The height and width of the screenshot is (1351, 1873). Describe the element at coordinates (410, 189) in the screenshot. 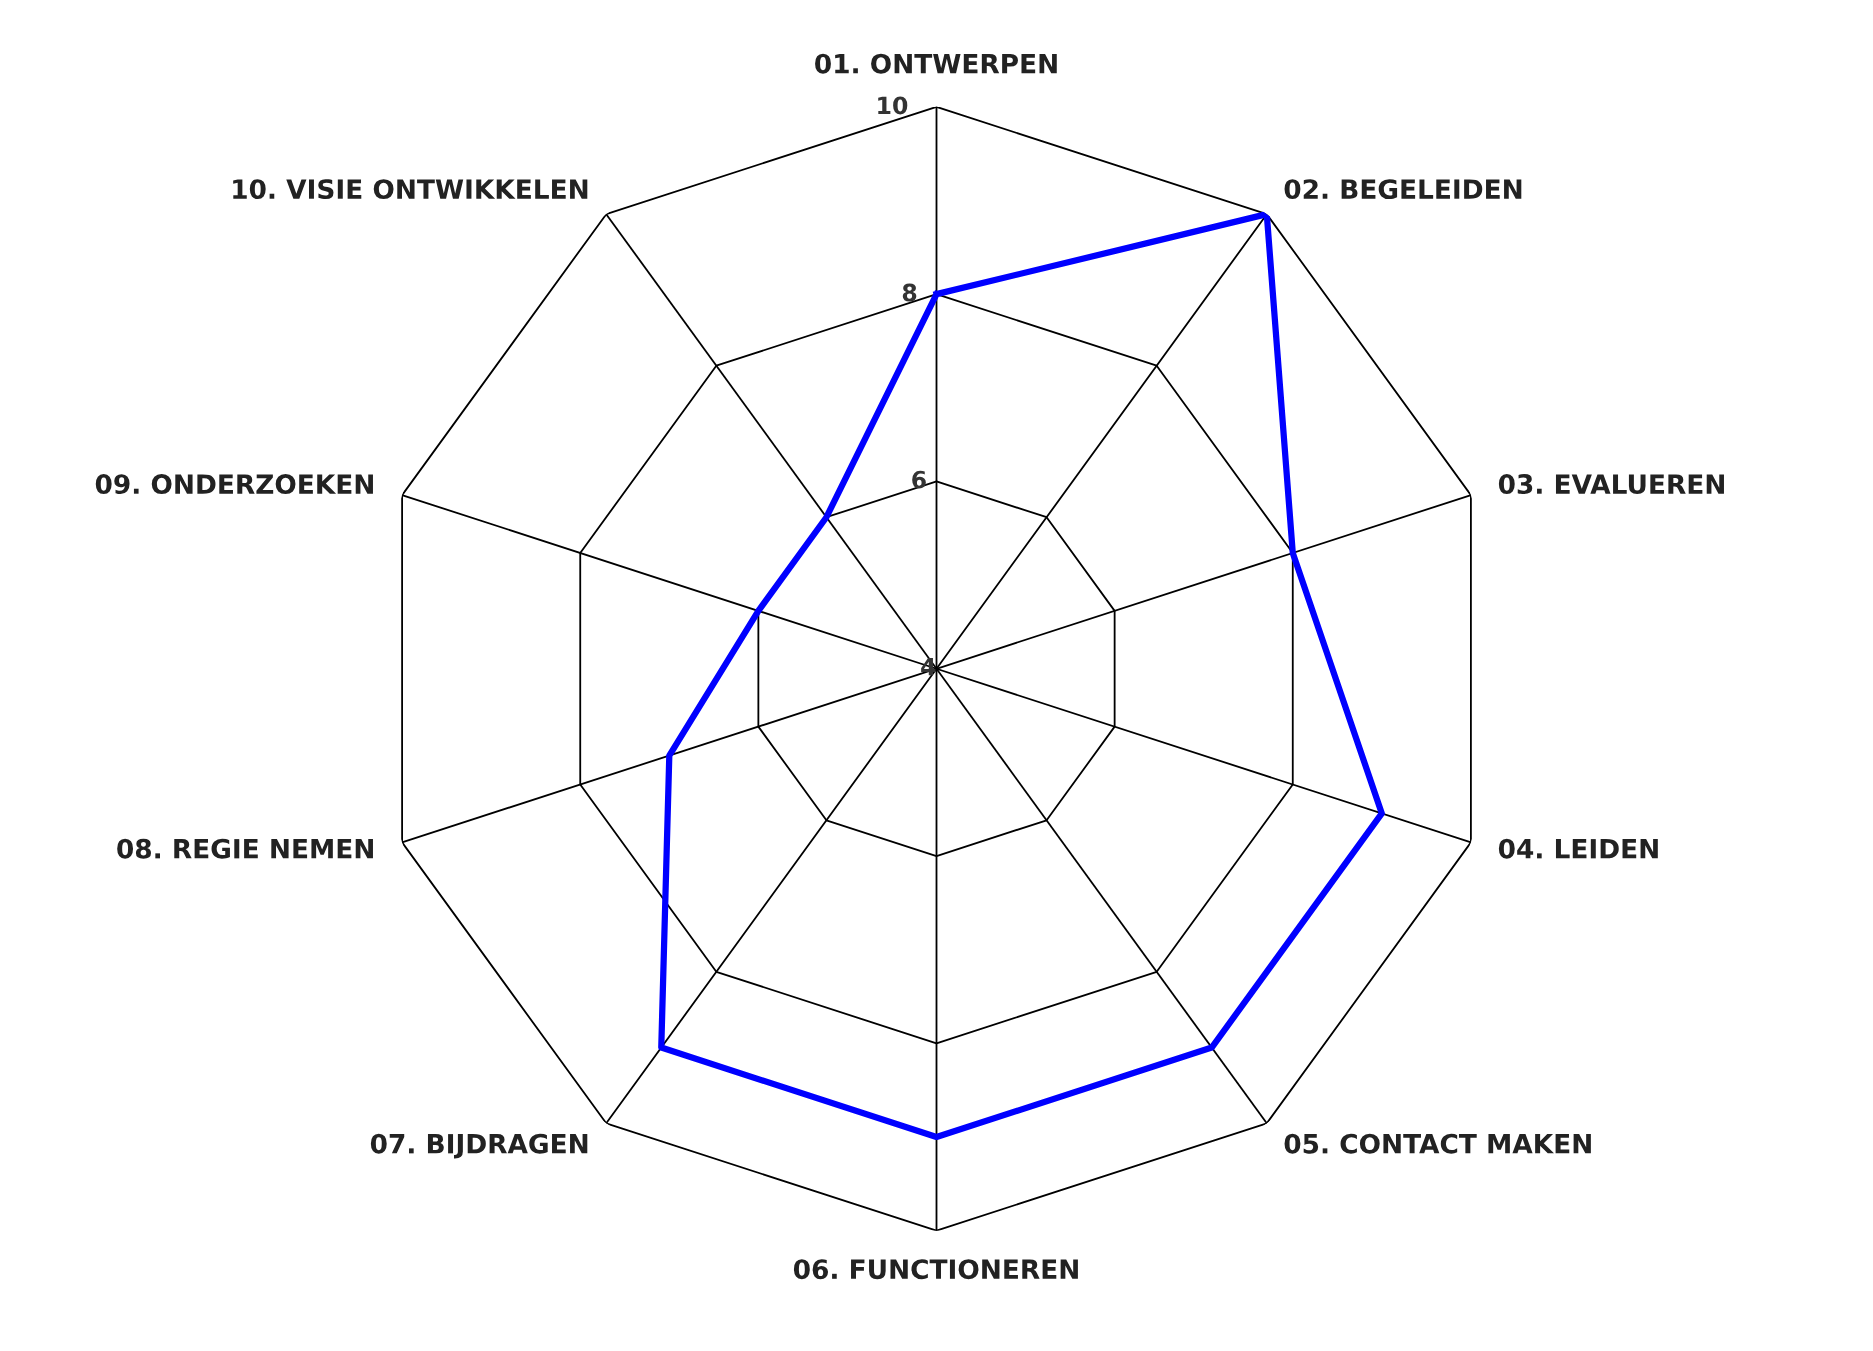

I see `spoke-label: 10. VISIE ONTWIKKELEN` at that location.